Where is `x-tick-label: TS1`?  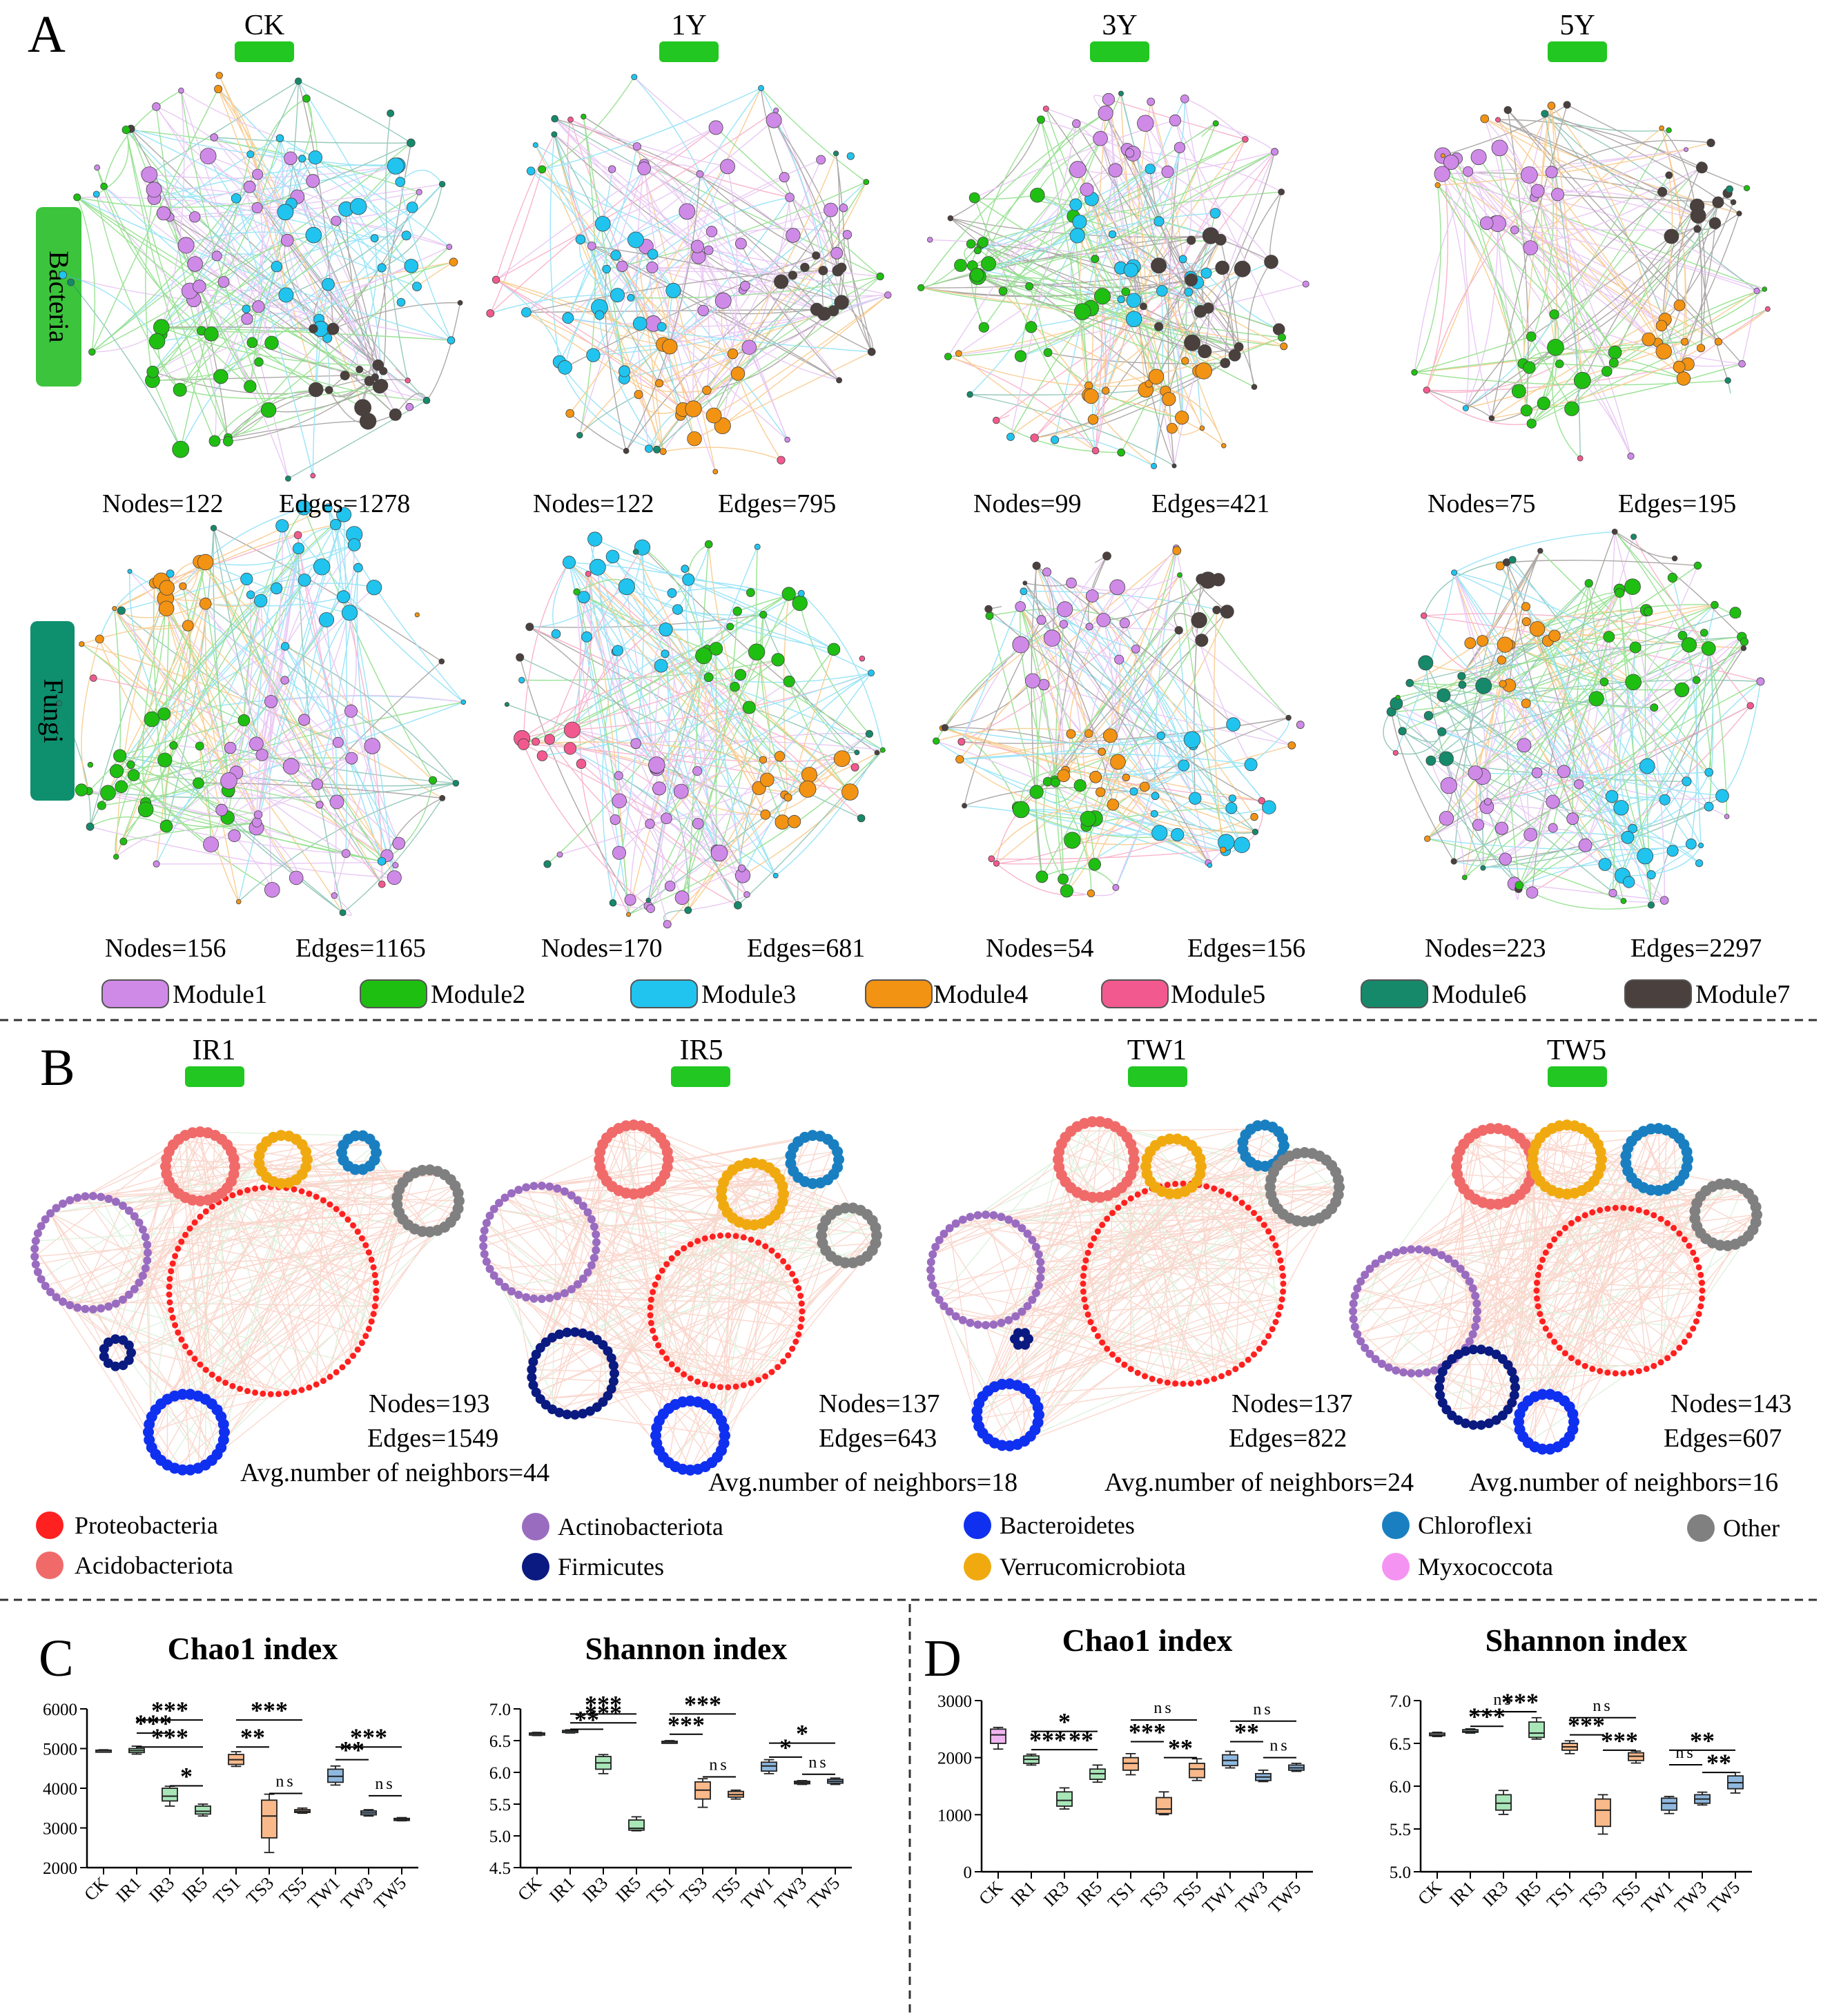 x-tick-label: TS1 is located at coordinates (227, 1890).